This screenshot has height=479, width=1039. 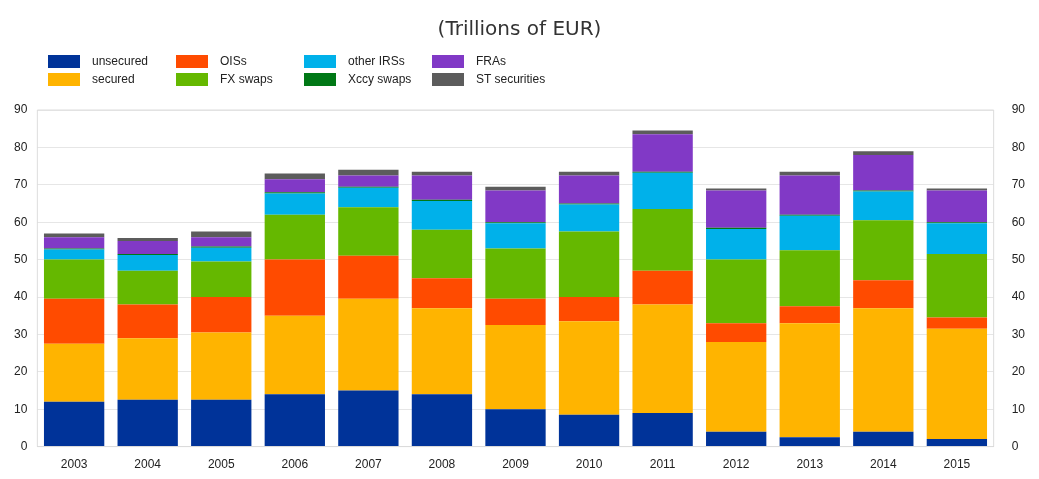 I want to click on y-tick-label: 90, so click(x=20, y=109).